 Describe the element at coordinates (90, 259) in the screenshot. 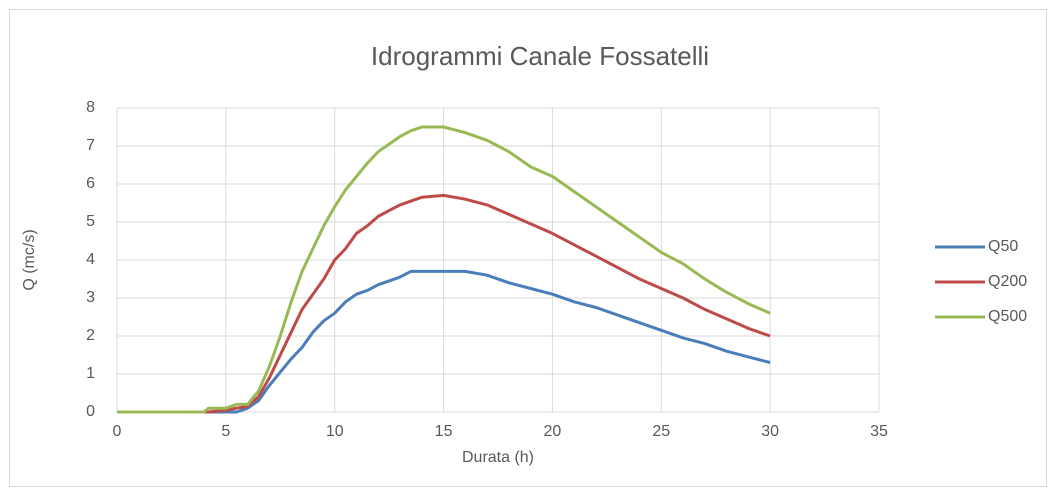

I see `y-tick-label: 4` at that location.